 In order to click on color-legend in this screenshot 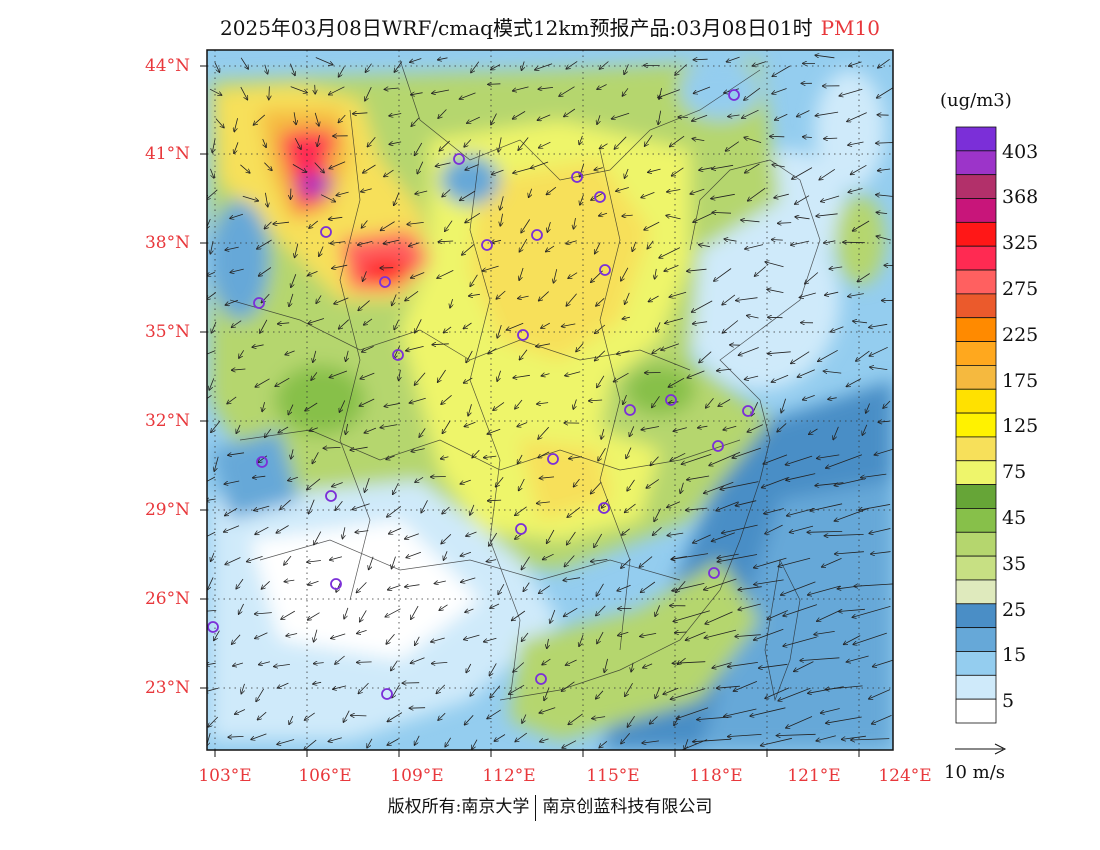, I will do `click(976, 425)`.